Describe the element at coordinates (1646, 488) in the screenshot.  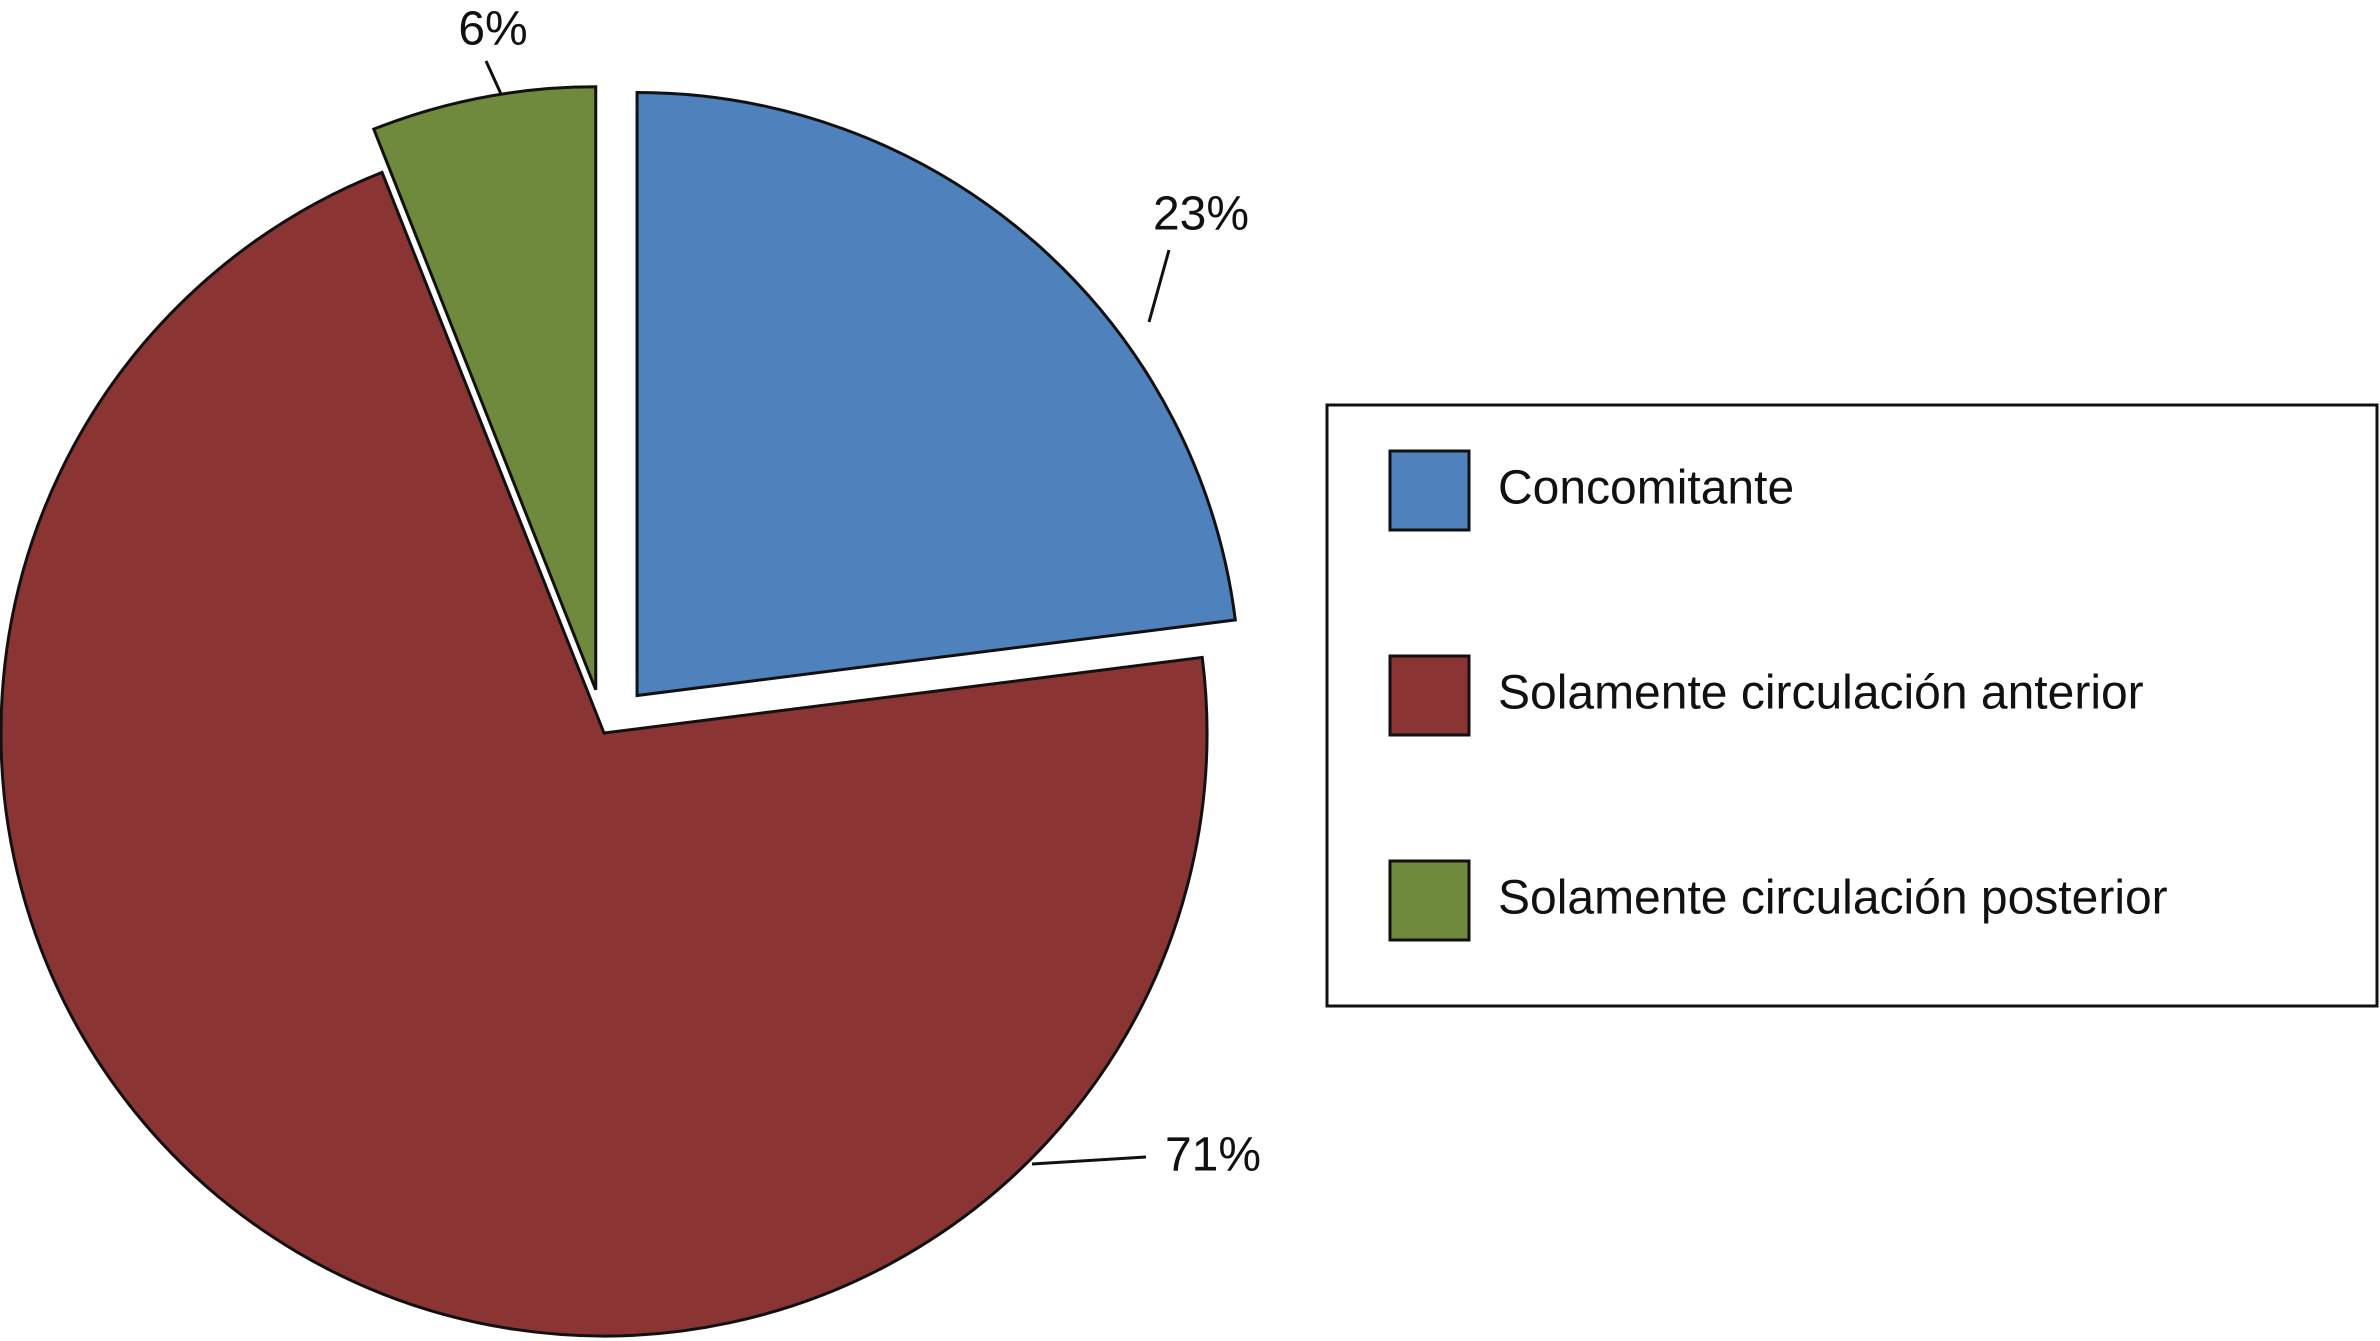
I see `legend-label: Concomitante` at that location.